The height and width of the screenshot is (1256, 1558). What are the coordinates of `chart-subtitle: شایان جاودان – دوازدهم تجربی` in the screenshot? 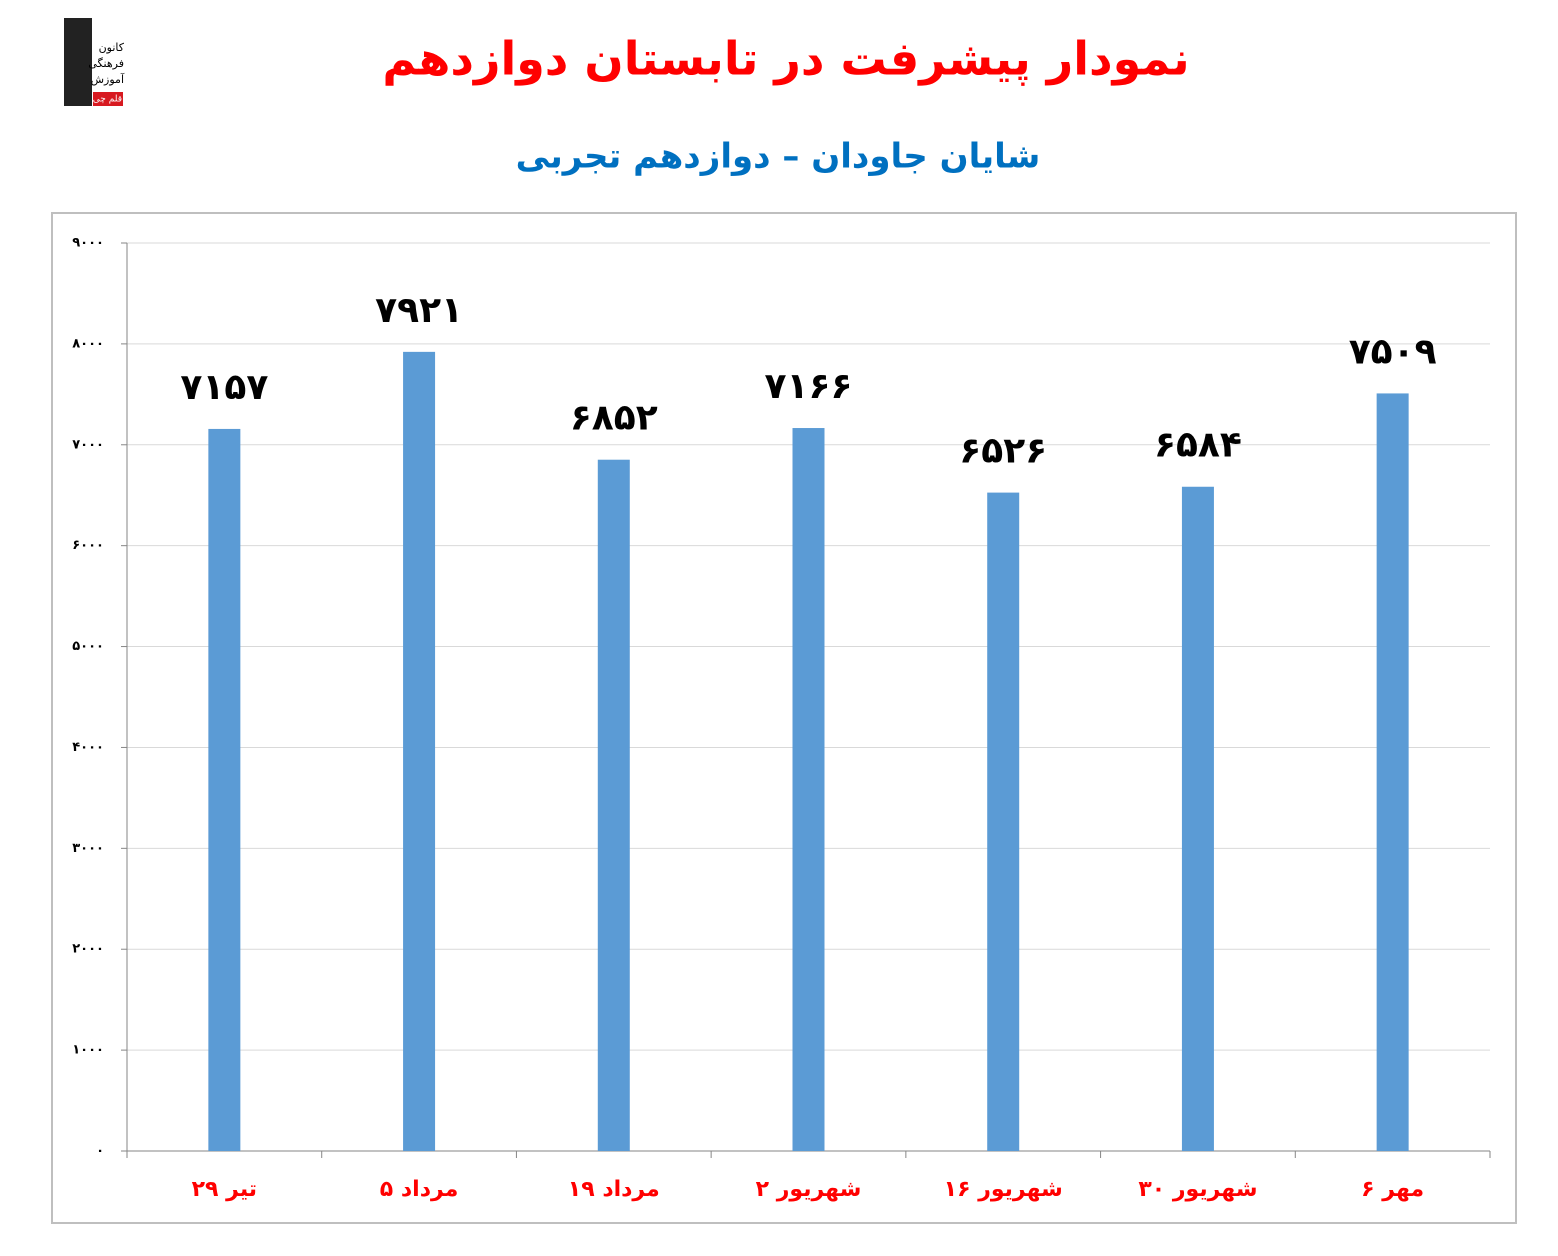 It's located at (778, 157).